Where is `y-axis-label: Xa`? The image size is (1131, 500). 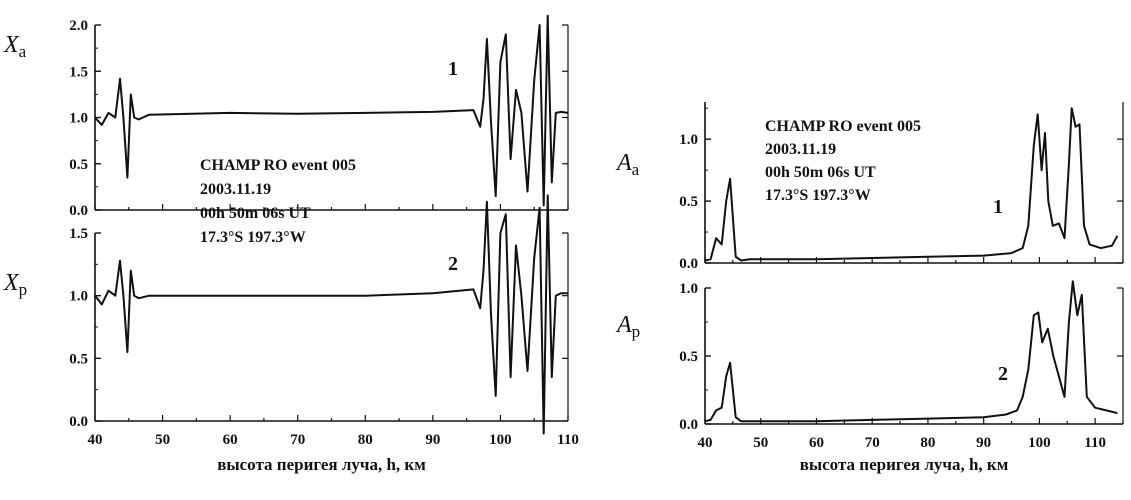 y-axis-label: Xa is located at coordinates (15, 46).